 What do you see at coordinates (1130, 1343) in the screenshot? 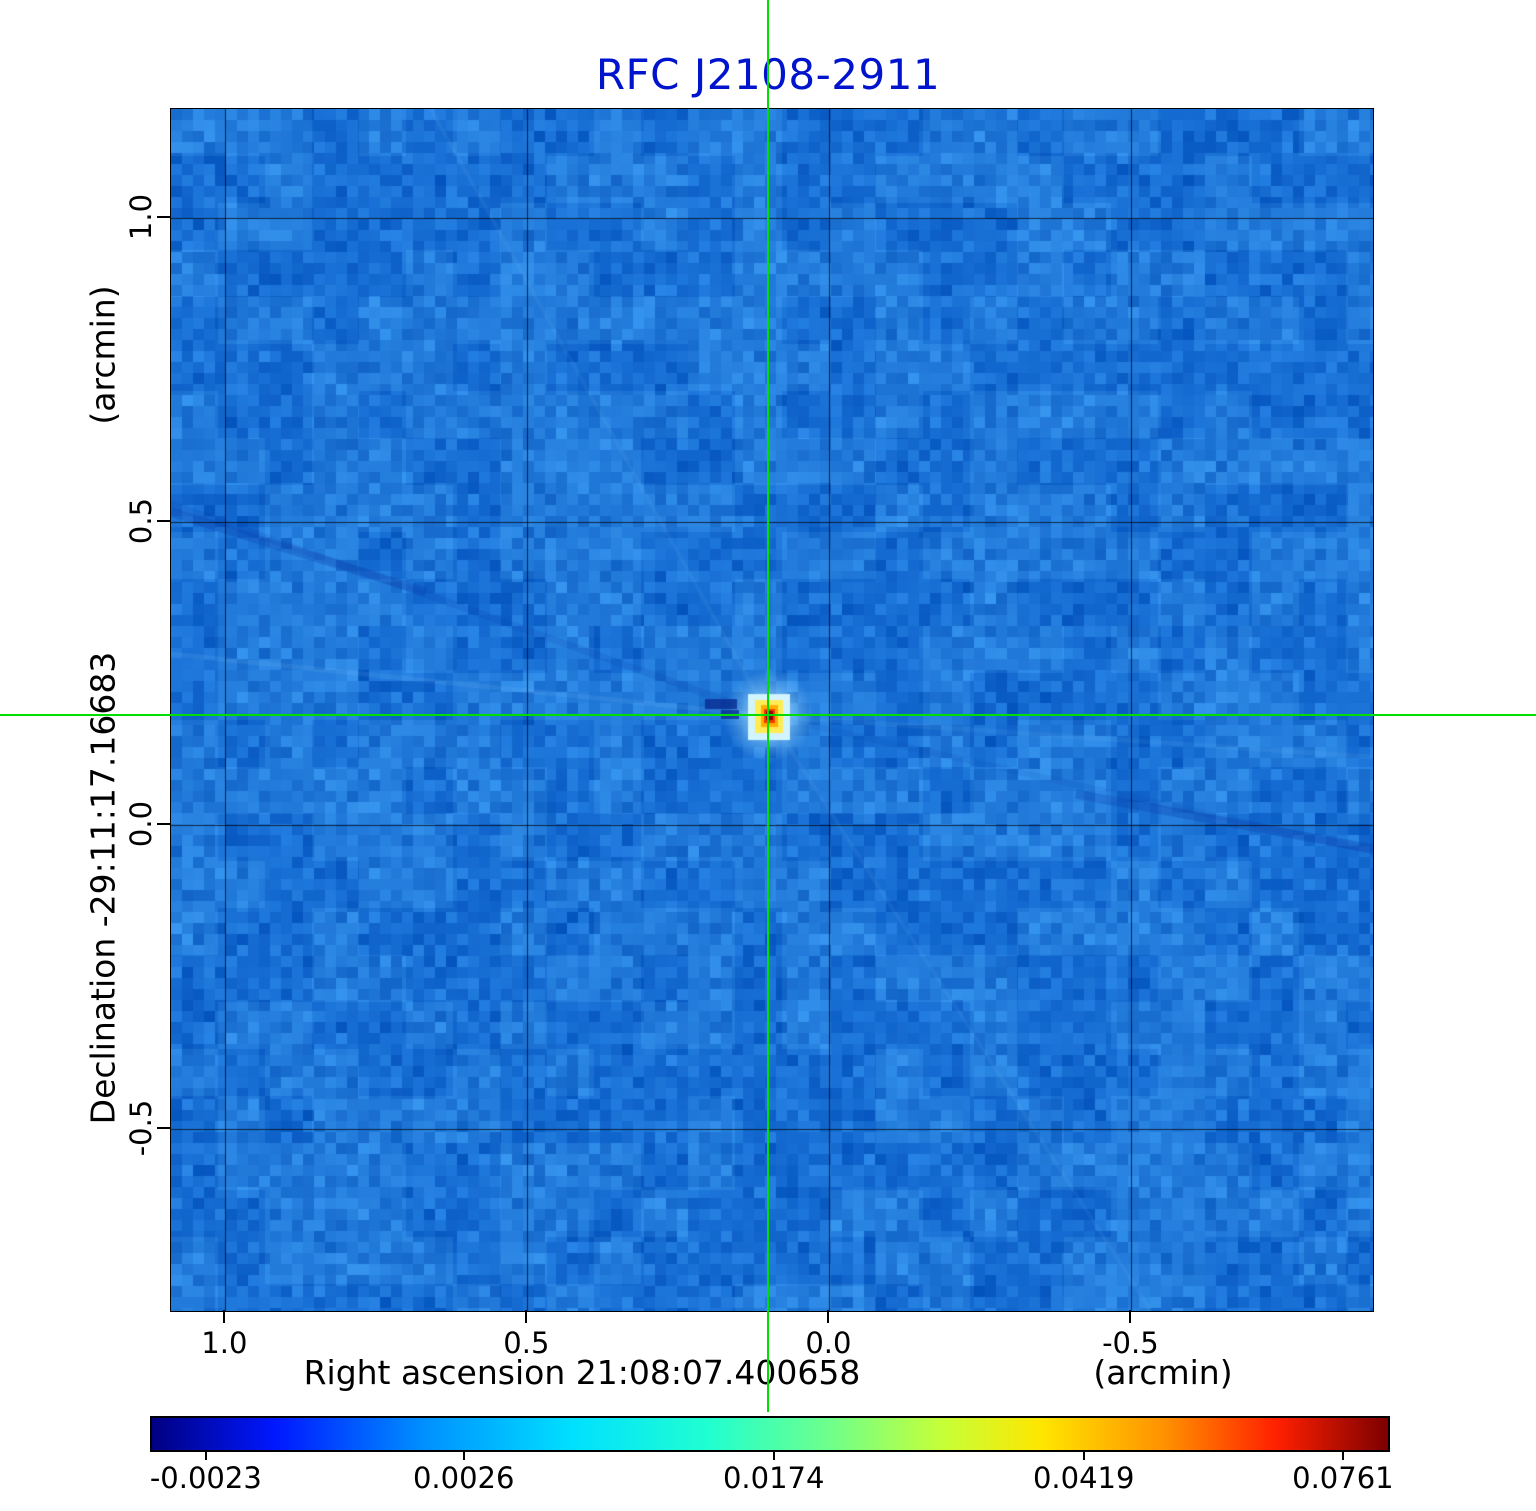
I see `x-tick-label: -0.5` at bounding box center [1130, 1343].